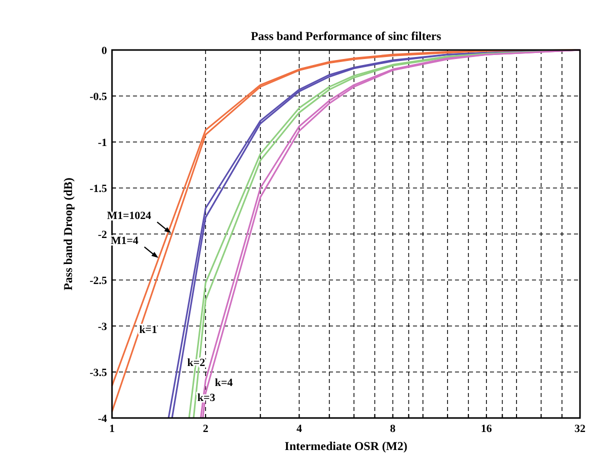 This screenshot has height=470, width=602. Describe the element at coordinates (99, 97) in the screenshot. I see `y-tick-label: -0.5` at that location.